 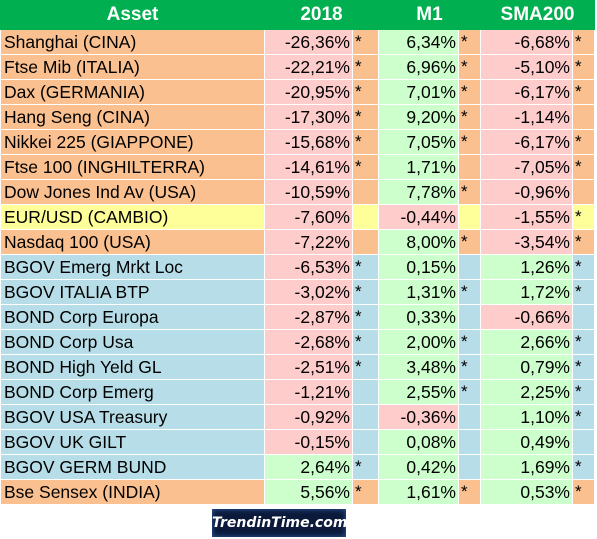 I want to click on table-row: BOND Corp Emerg -1,21% 2,55% * 2,25% *, so click(x=298, y=392).